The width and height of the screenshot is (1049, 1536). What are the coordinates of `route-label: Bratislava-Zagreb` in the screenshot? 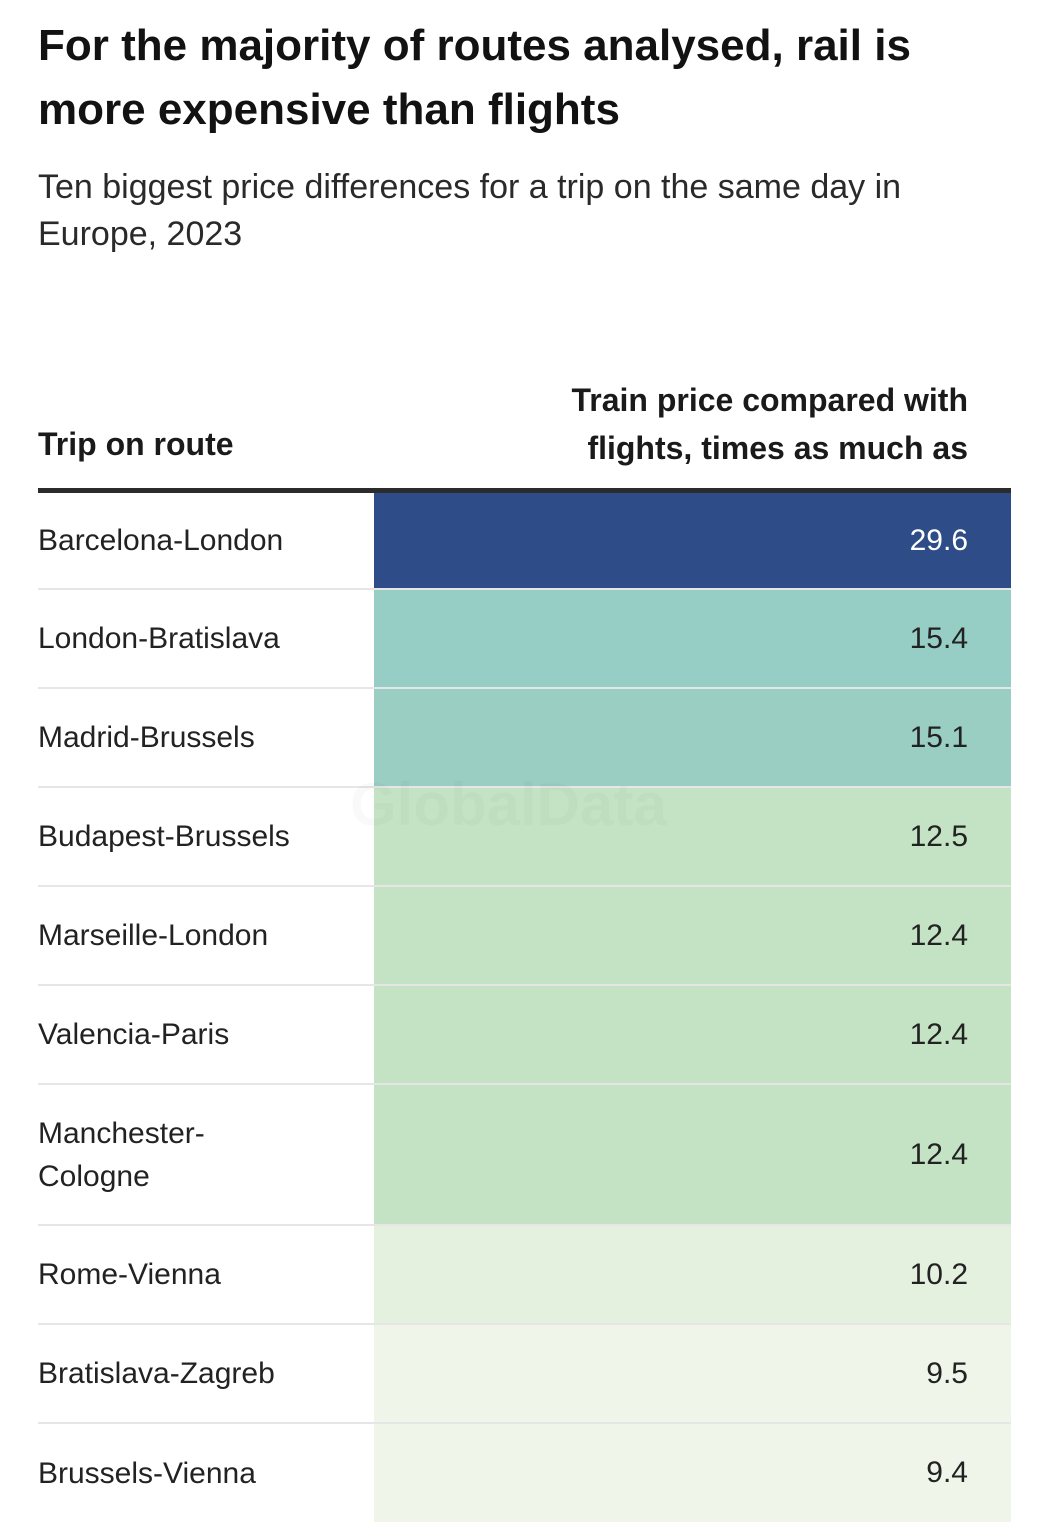 It's located at (156, 1373).